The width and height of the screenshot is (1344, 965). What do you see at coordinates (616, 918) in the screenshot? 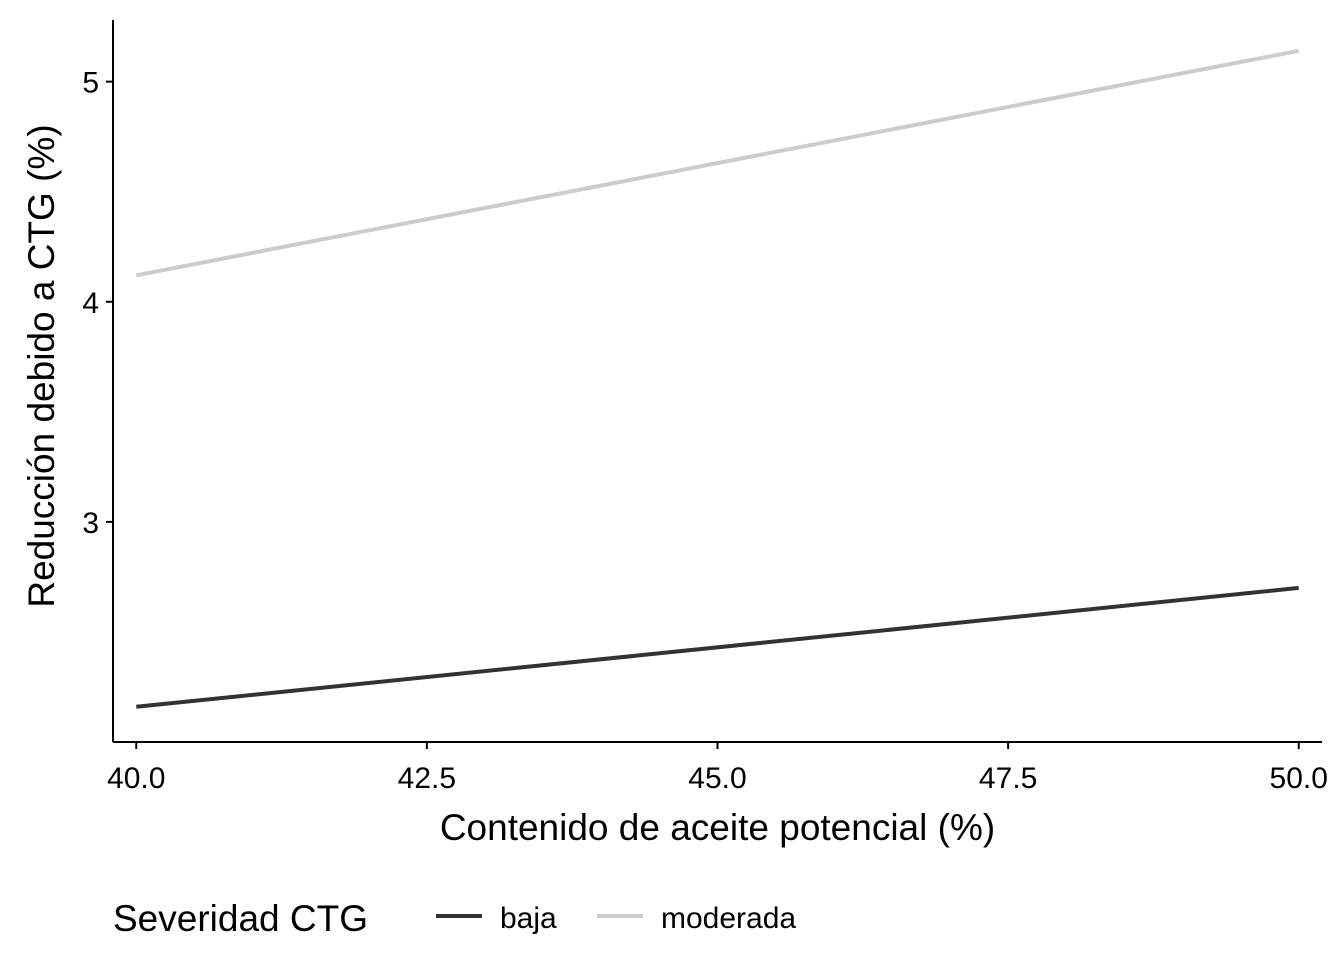
I see `legend-items: baja moderada` at bounding box center [616, 918].